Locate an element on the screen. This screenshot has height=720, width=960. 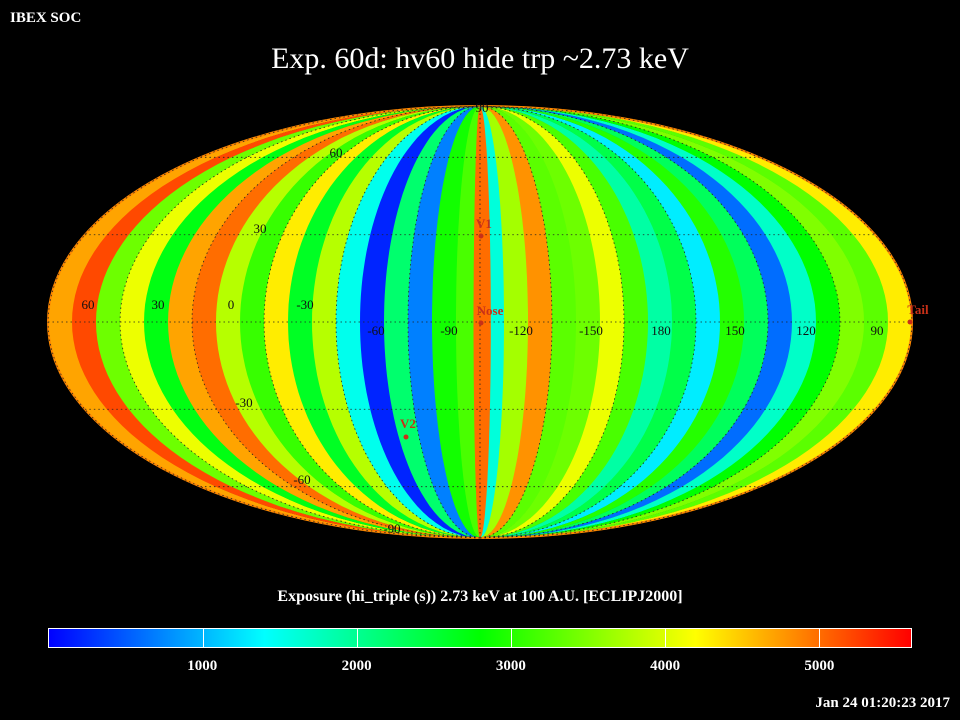
lat-label: 90 is located at coordinates (482, 107).